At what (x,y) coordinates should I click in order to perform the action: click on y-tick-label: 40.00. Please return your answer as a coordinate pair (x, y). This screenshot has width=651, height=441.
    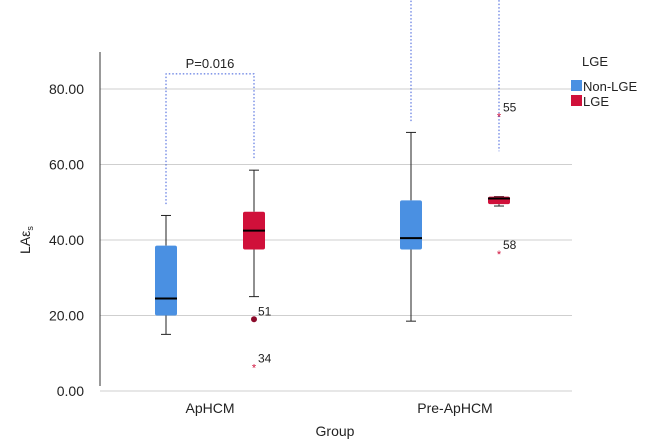
    Looking at the image, I should click on (66, 240).